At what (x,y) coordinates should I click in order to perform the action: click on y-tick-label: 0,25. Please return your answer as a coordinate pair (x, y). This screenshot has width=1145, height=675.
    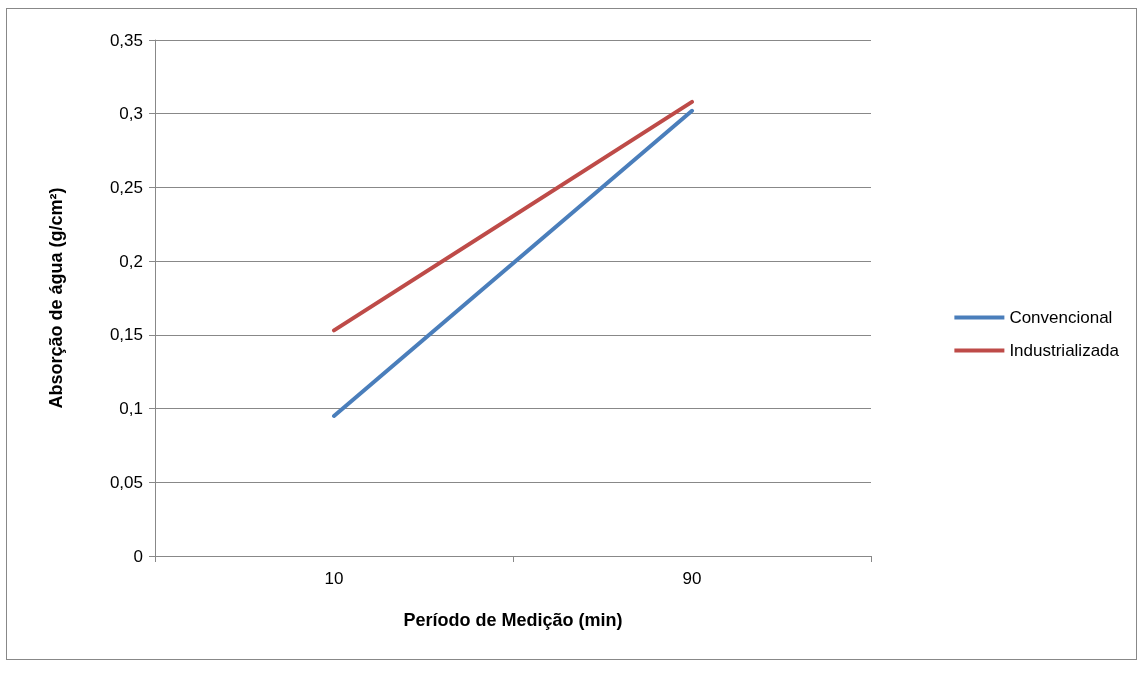
    Looking at the image, I should click on (126, 187).